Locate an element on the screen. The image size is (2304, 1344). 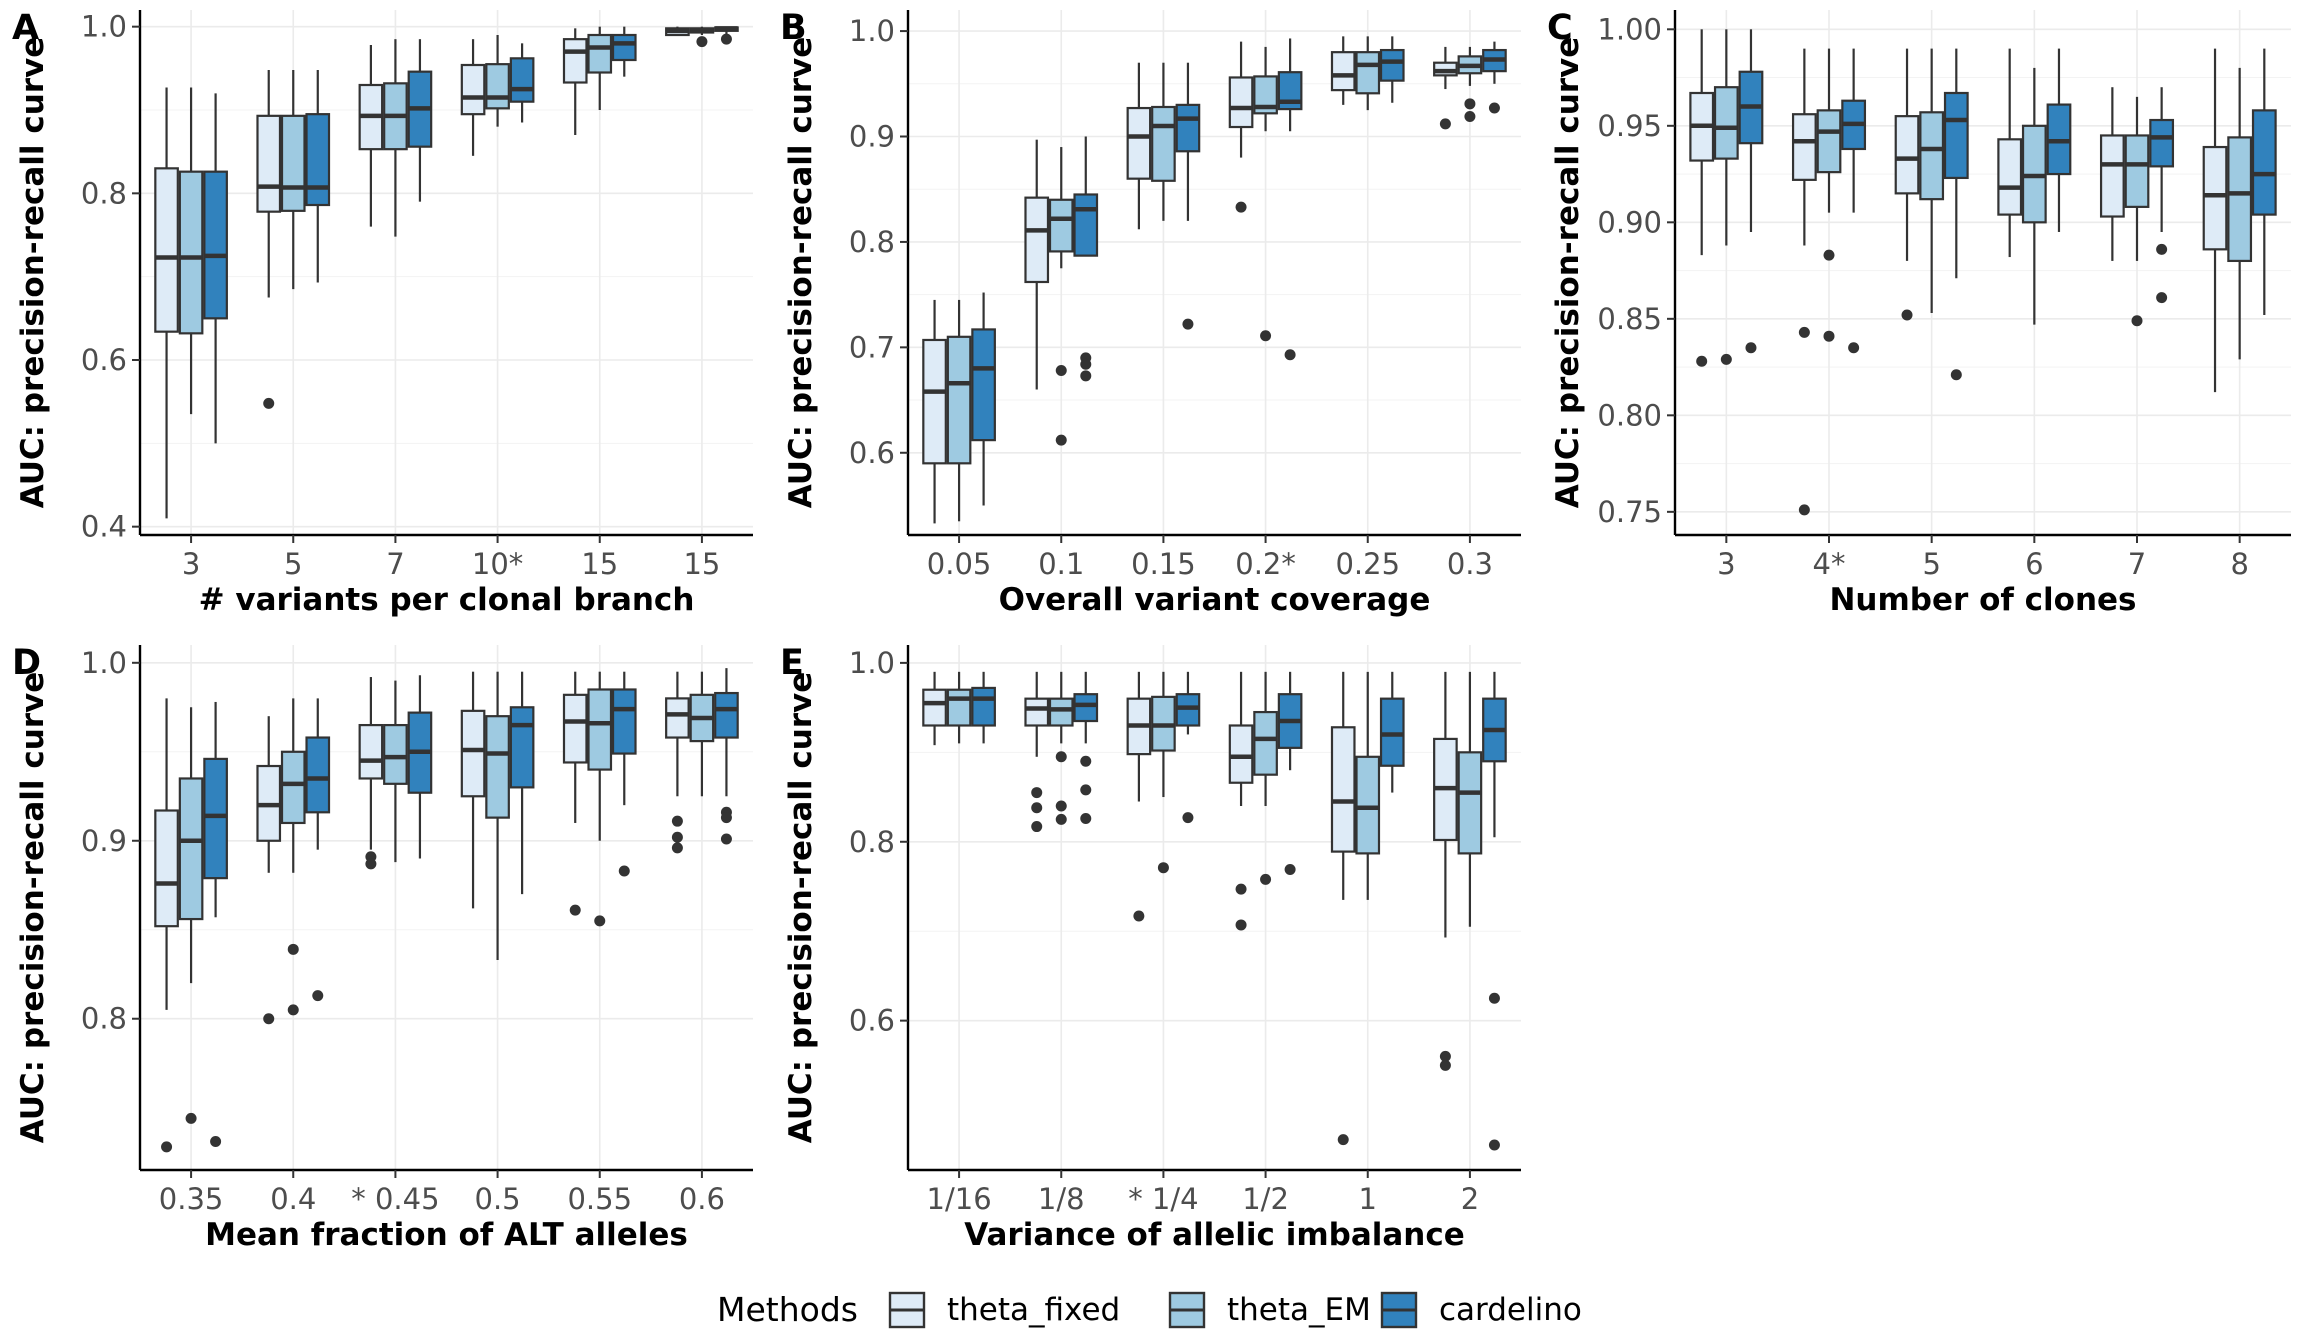
y-tick-label: 0.75 is located at coordinates (1629, 512).